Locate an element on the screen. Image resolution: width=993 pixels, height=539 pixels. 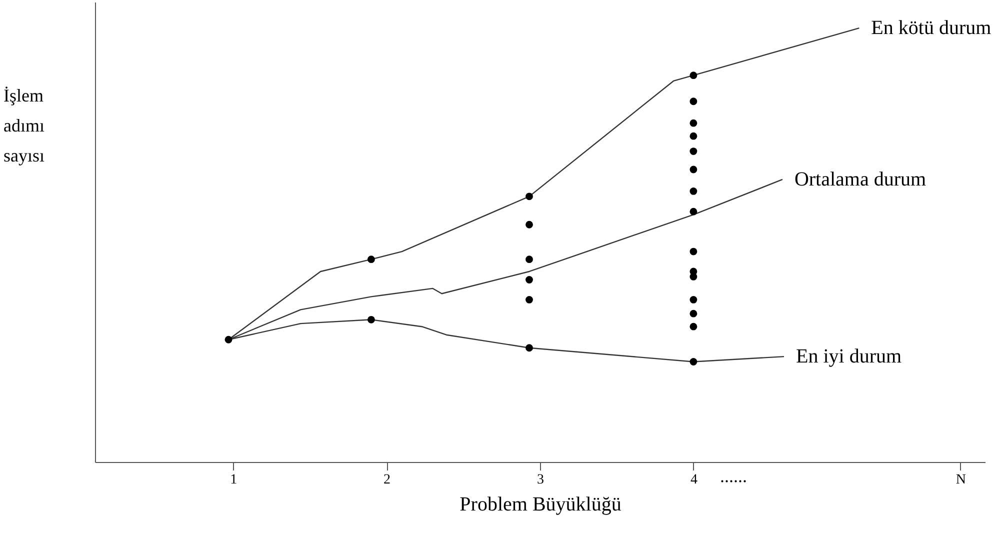
series-label: Ortalama durum is located at coordinates (860, 179).